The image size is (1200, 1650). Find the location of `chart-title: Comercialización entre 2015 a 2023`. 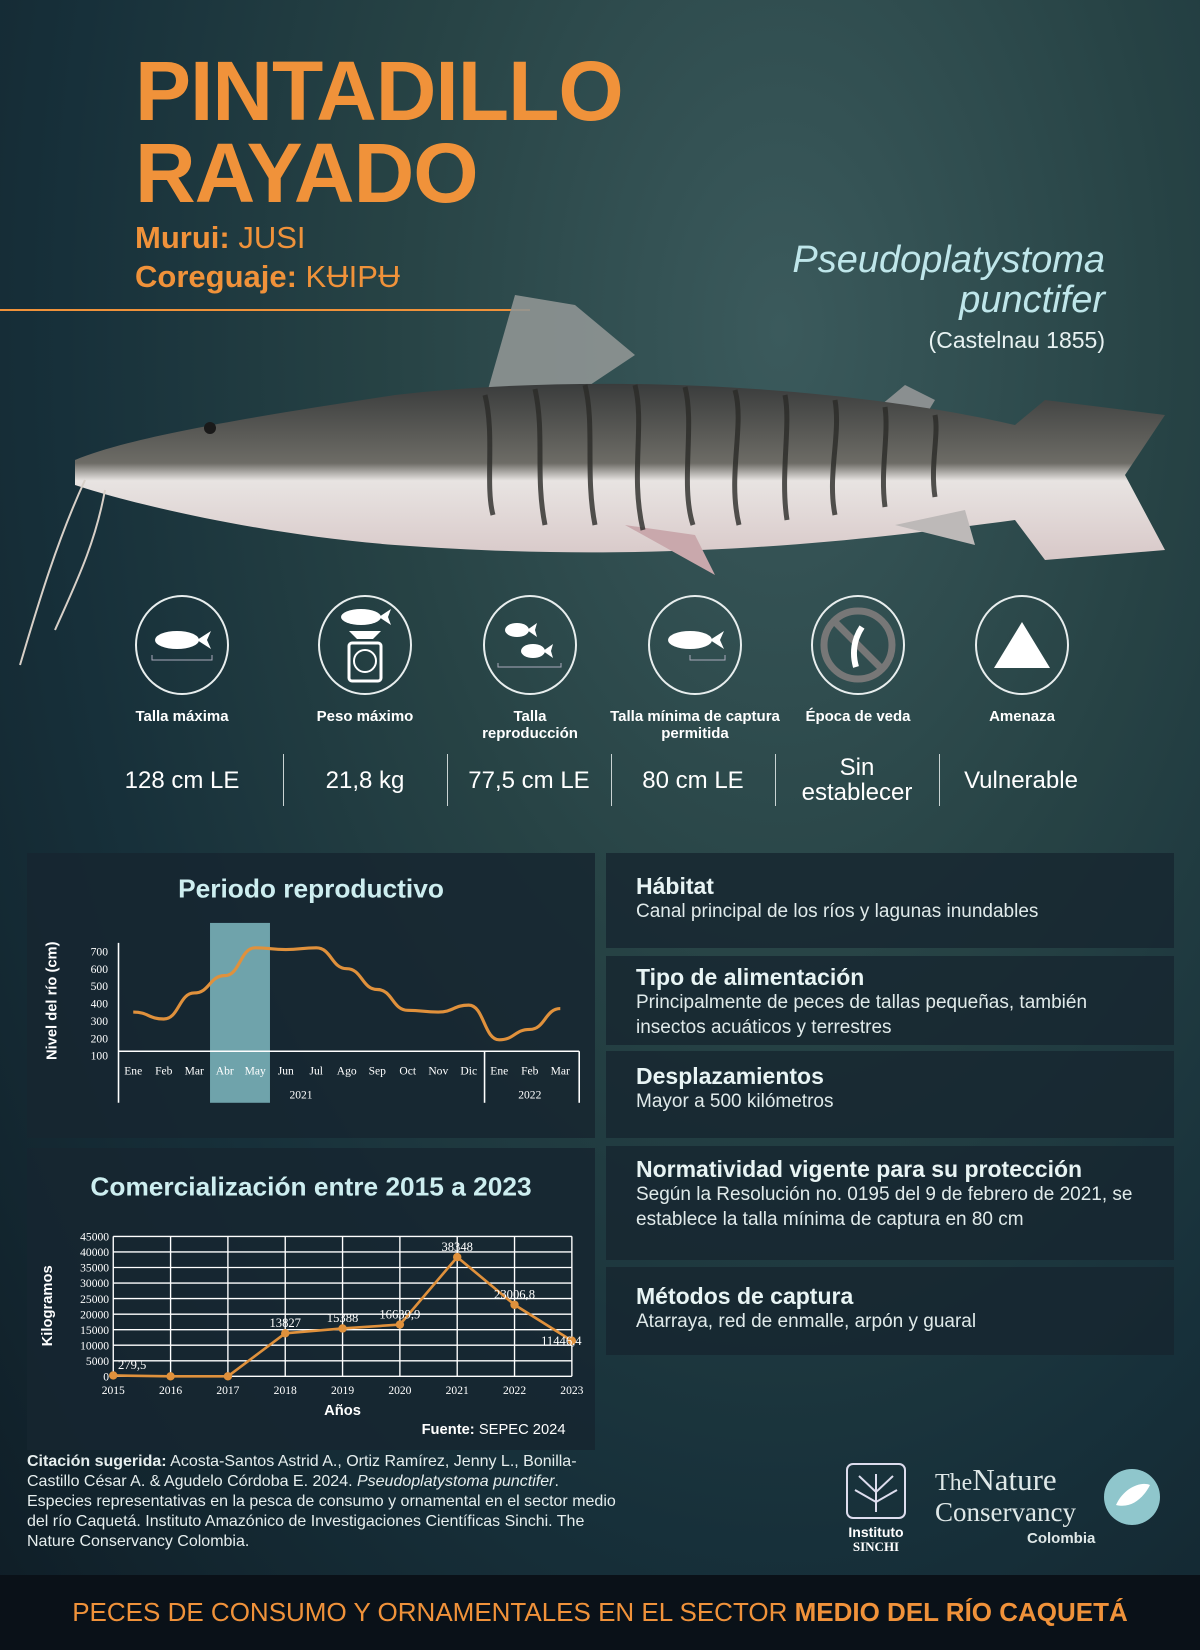

chart-title: Comercialización entre 2015 a 2023 is located at coordinates (310, 1186).